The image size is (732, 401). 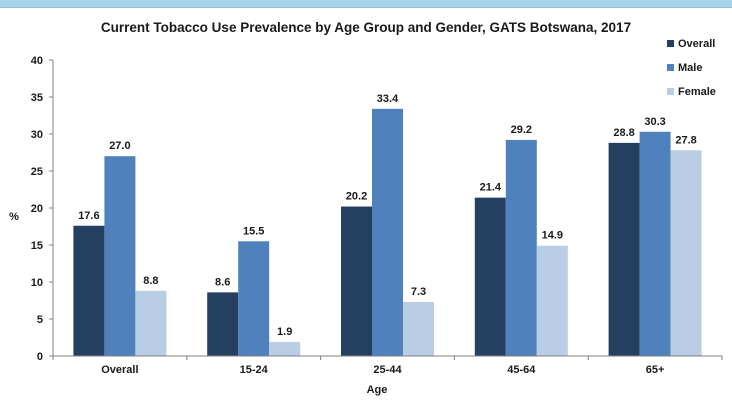 I want to click on x-axis: Overall 15-24 25-44 45-64 65+, so click(x=387, y=365).